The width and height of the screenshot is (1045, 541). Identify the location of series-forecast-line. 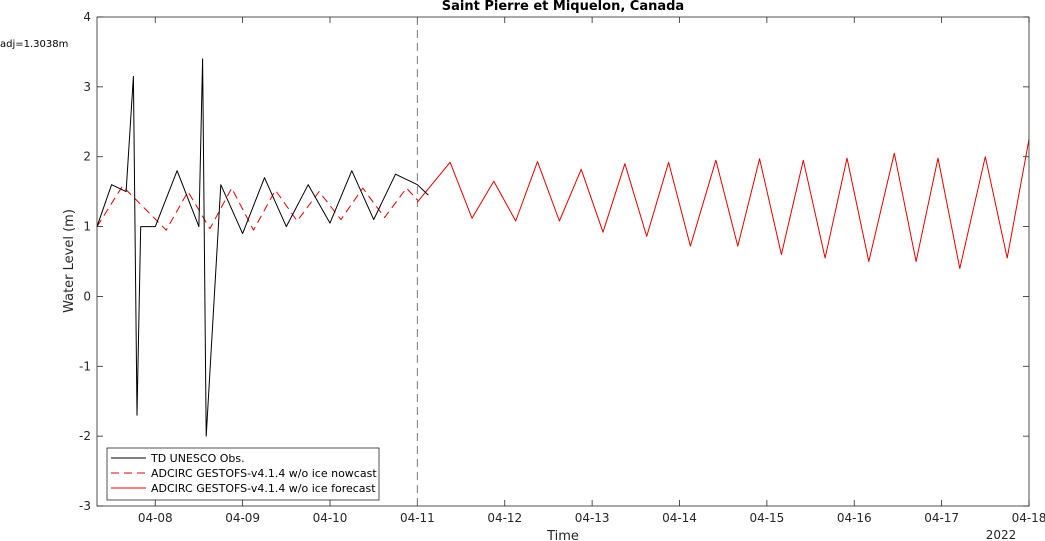
(723, 204).